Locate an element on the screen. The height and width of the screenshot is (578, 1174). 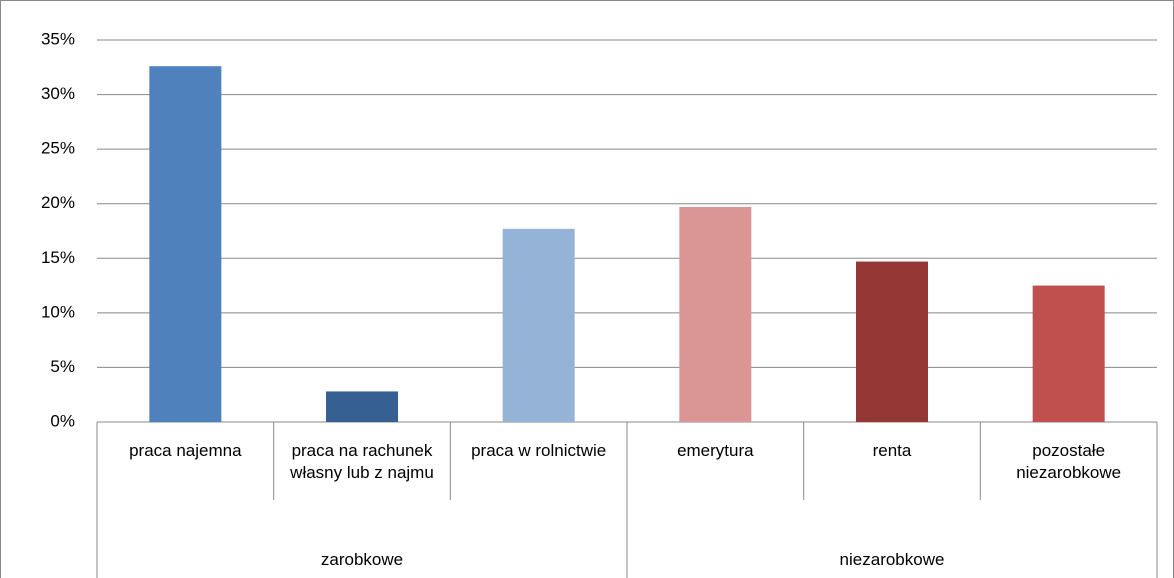
x-tick-label: praca na rachunek własny lub z najmu is located at coordinates (362, 461).